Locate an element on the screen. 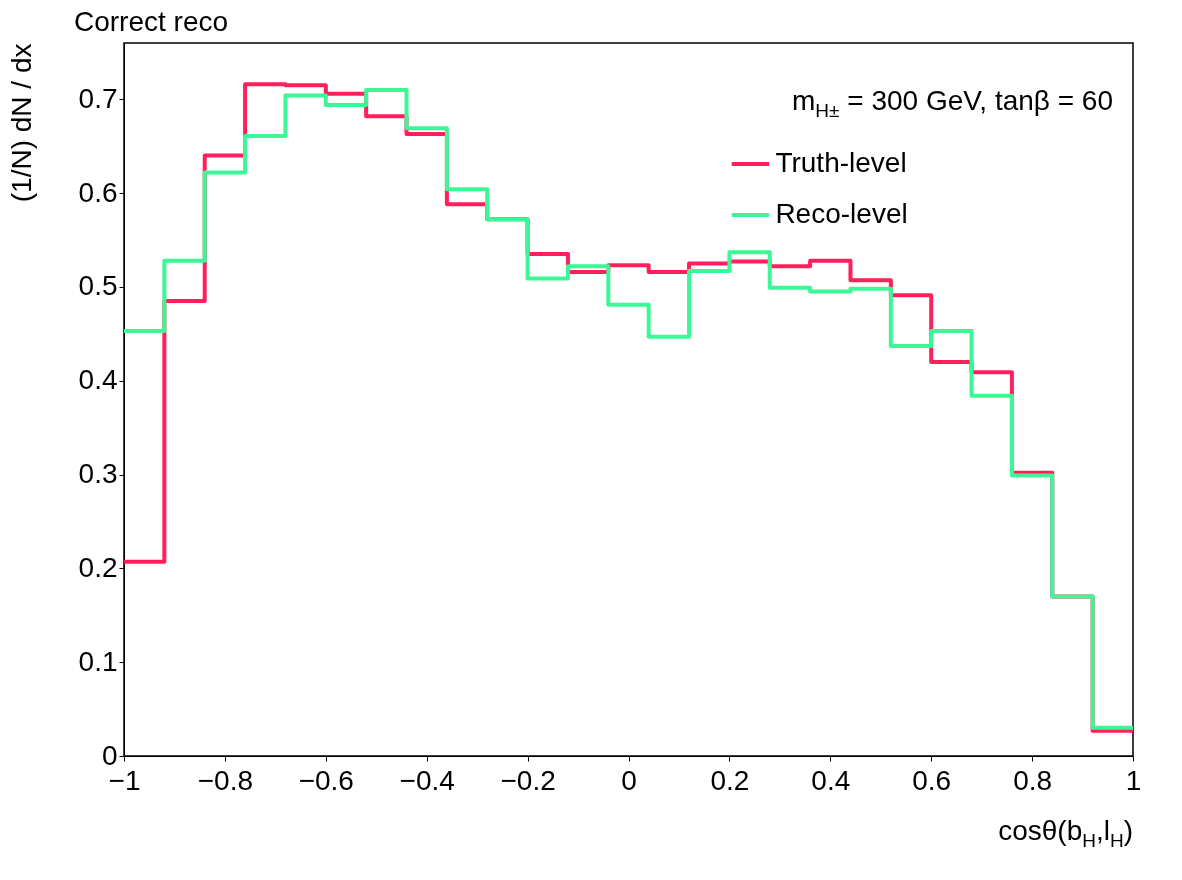 This screenshot has width=1182, height=880. x-tick-label: −0.8 is located at coordinates (225, 780).